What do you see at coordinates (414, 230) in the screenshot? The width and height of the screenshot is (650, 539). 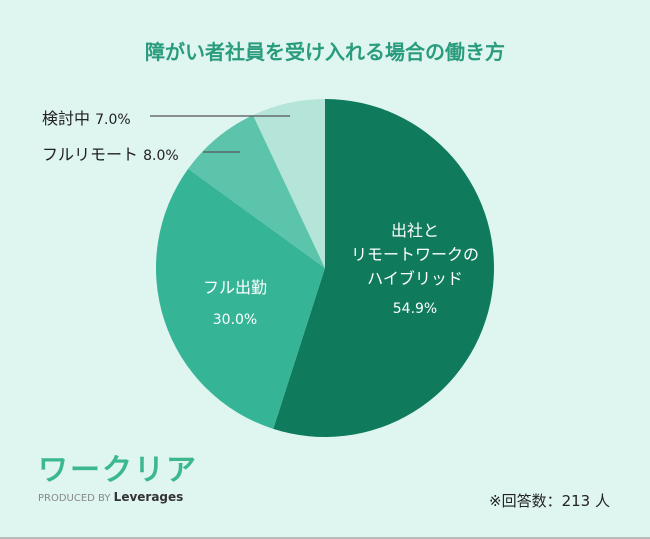 I see `label-line: 出社と` at bounding box center [414, 230].